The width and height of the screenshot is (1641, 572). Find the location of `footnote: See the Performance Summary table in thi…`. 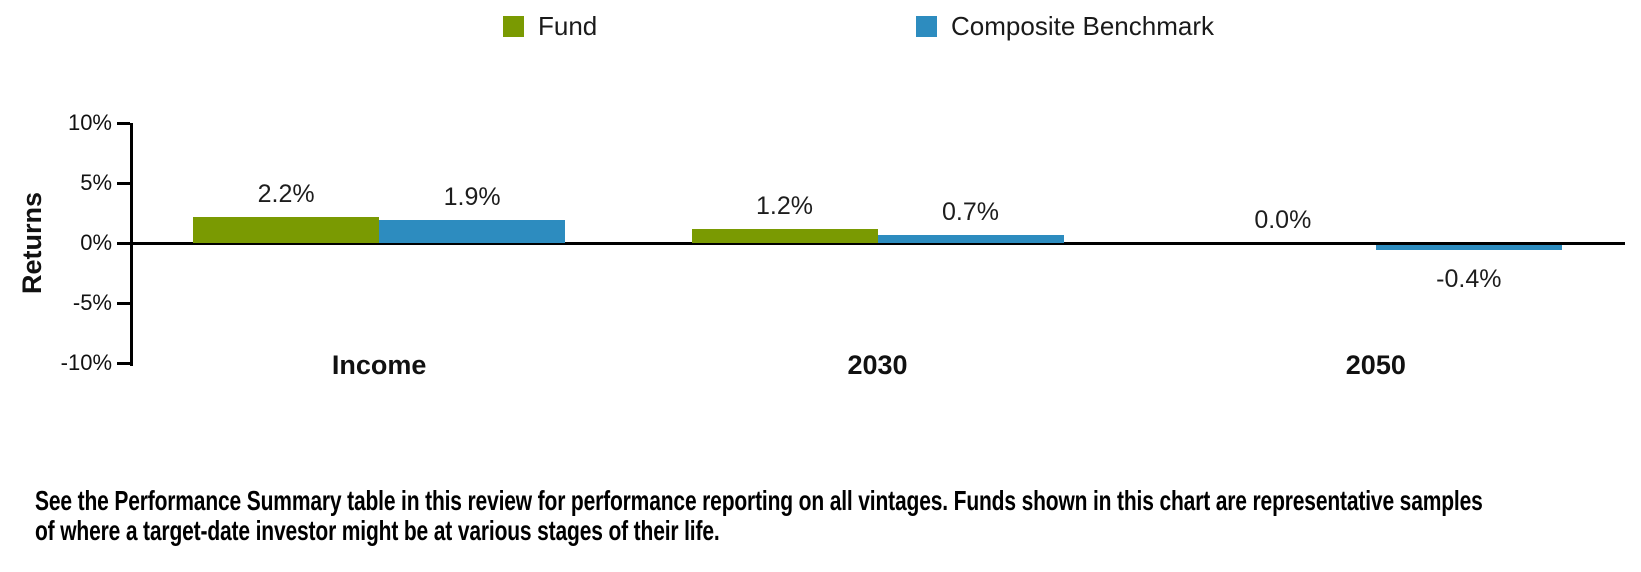

footnote: See the Performance Summary table in thi… is located at coordinates (759, 516).